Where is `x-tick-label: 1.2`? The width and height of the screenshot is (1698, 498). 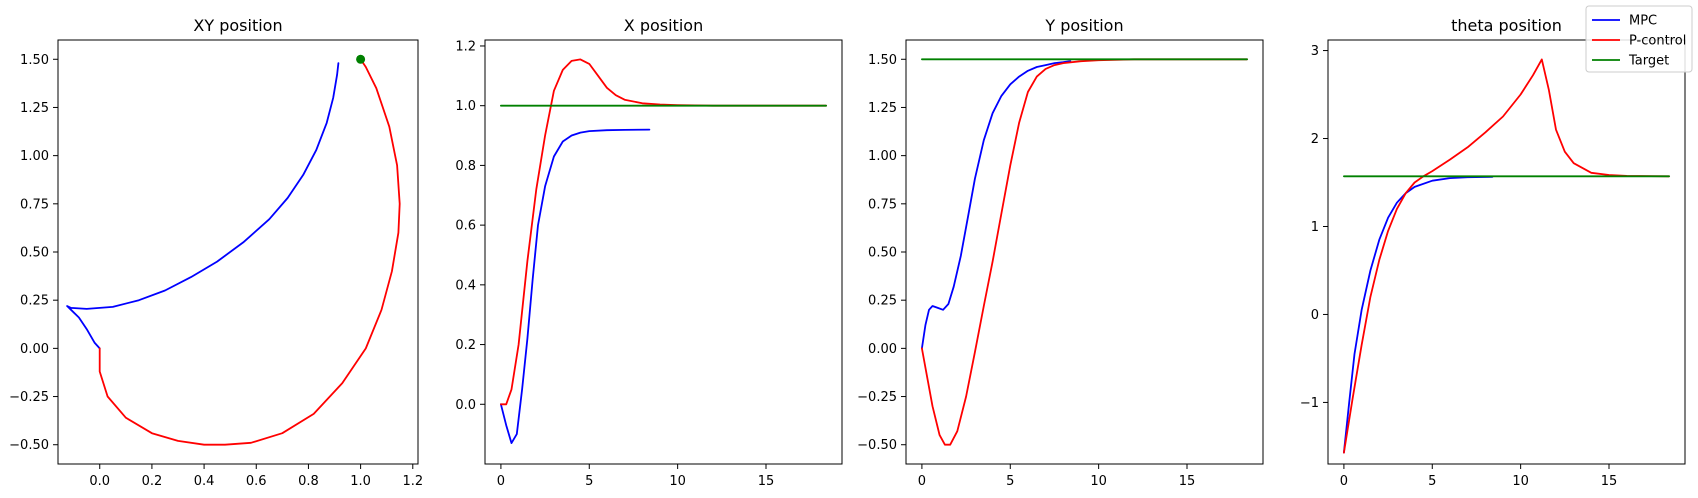
x-tick-label: 1.2 is located at coordinates (412, 481).